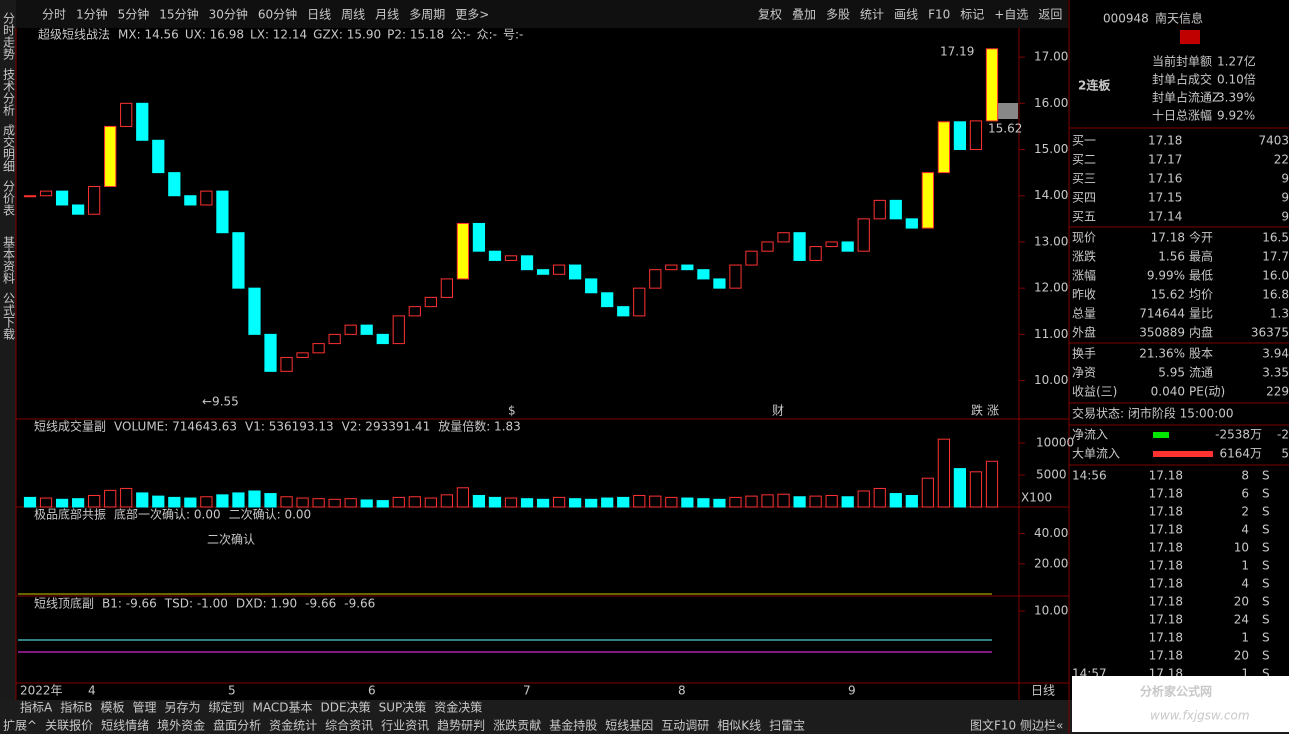 The height and width of the screenshot is (734, 1289). I want to click on quote-value: 1.3, so click(1279, 314).